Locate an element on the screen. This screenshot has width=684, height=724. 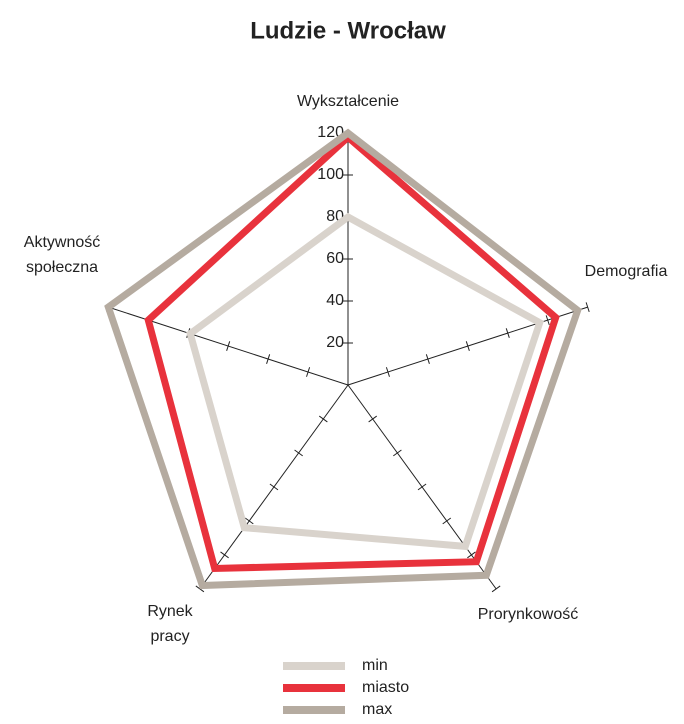
category-label: Demografia is located at coordinates (626, 271).